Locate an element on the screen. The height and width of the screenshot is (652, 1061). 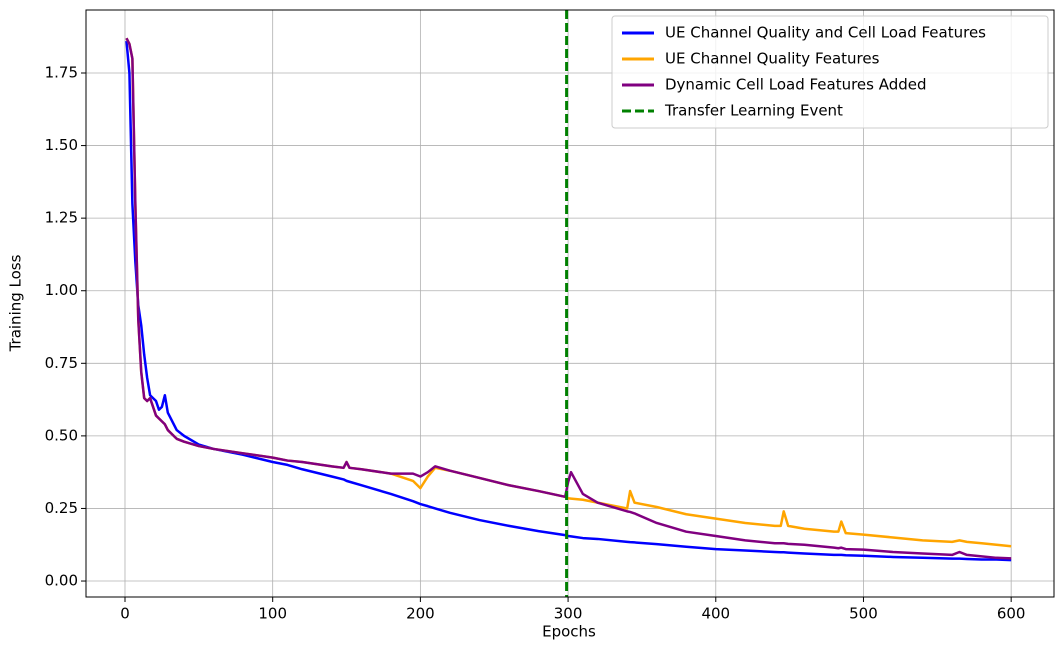
y-tick-label: 0.00 is located at coordinates (61, 581).